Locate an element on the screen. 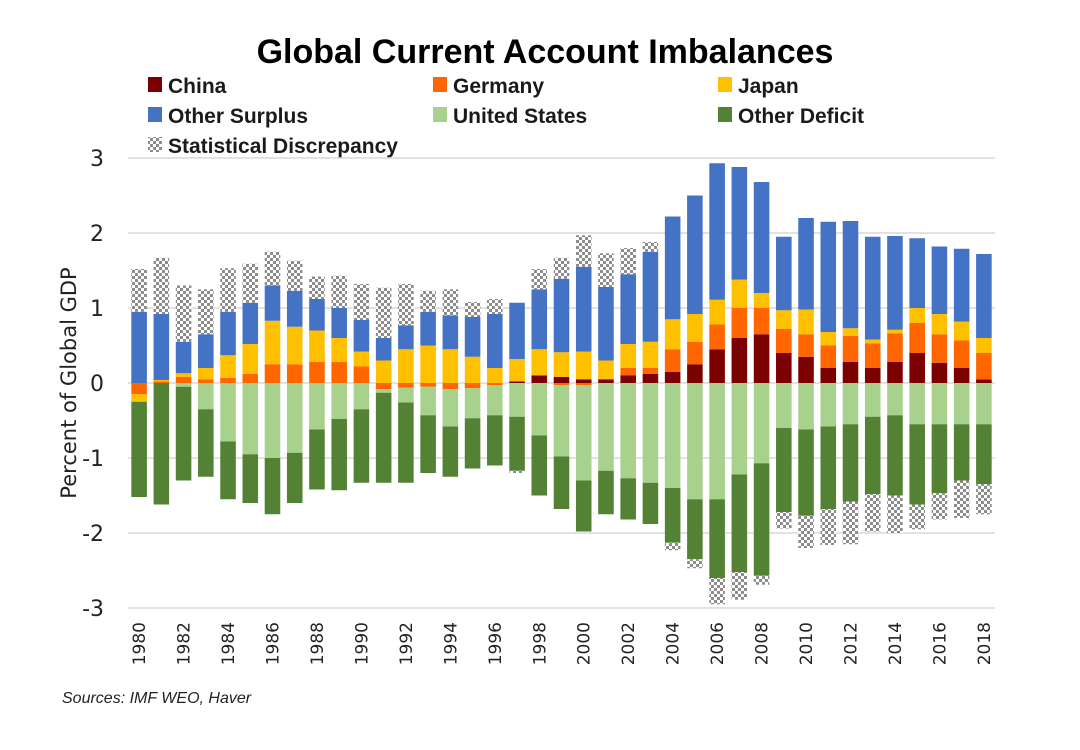  bar-united-states-1992 is located at coordinates (406, 395).